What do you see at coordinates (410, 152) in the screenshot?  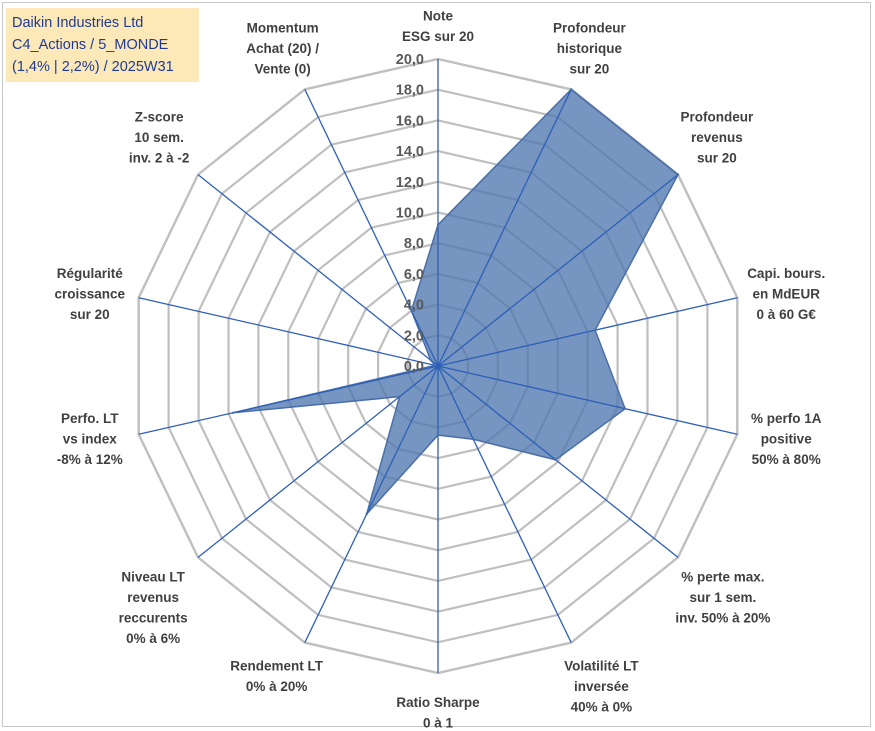 I see `radial-tick-label: 14,0` at bounding box center [410, 152].